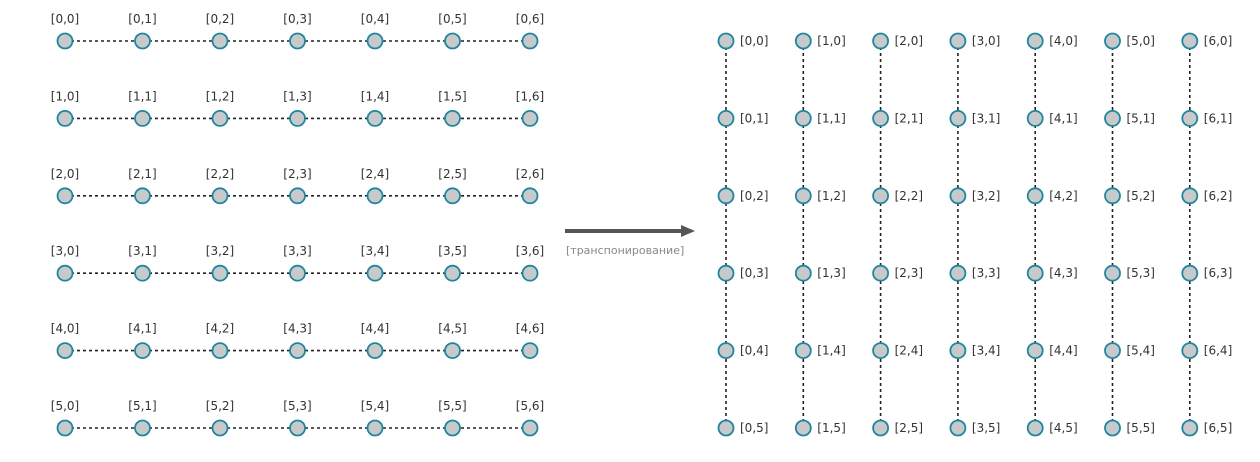 This screenshot has width=1260, height=462. I want to click on node-label: [0,2], so click(220, 19).